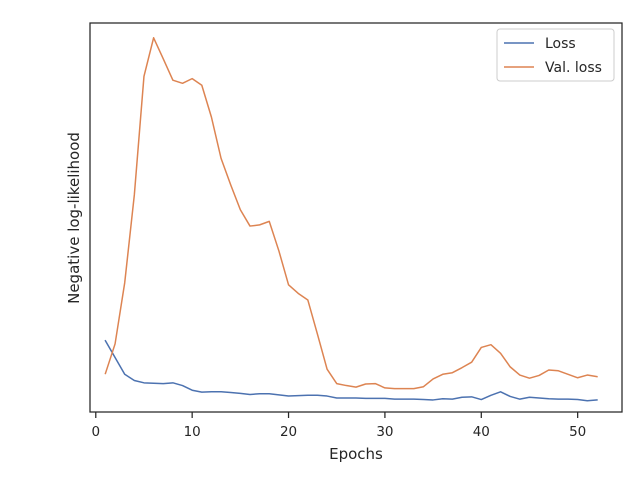 Image resolution: width=640 pixels, height=484 pixels. I want to click on legend-box, so click(555, 55).